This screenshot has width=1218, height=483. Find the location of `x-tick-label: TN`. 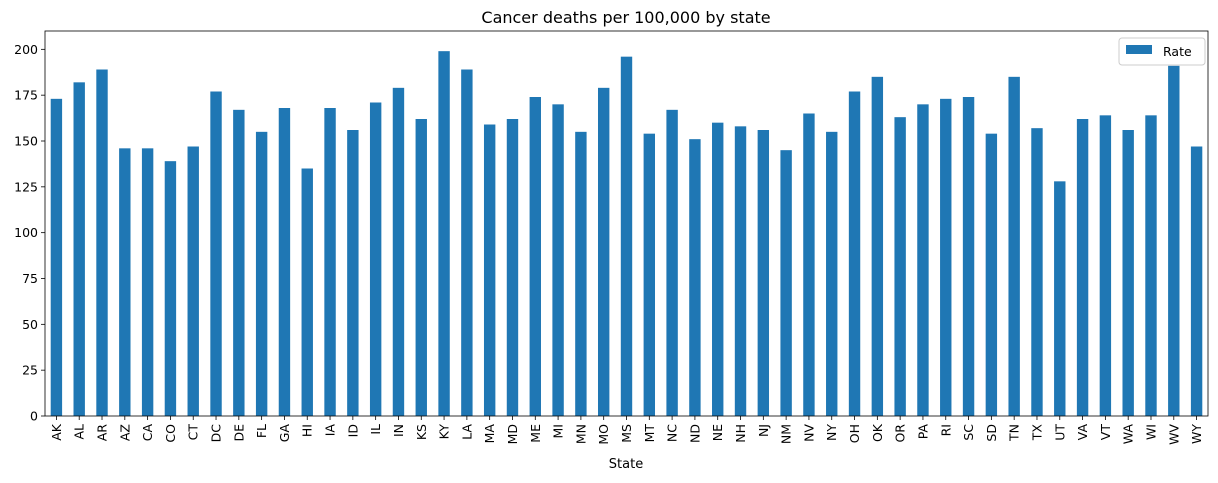

x-tick-label: TN is located at coordinates (1014, 433).